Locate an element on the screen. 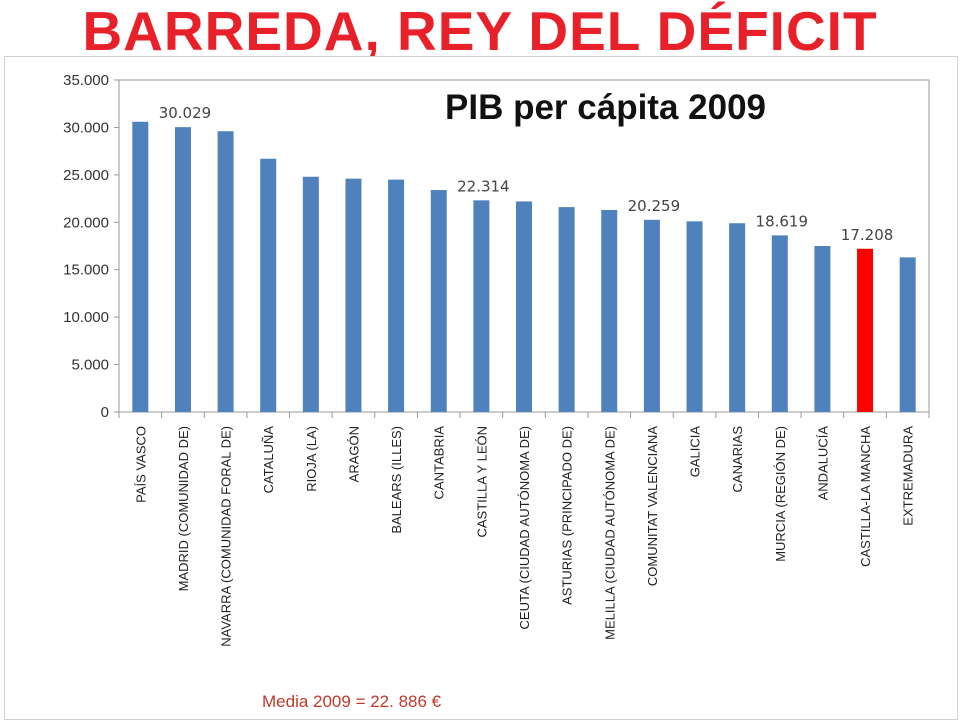 Image resolution: width=960 pixels, height=720 pixels. y-tick-label: 10.000 is located at coordinates (86, 317).